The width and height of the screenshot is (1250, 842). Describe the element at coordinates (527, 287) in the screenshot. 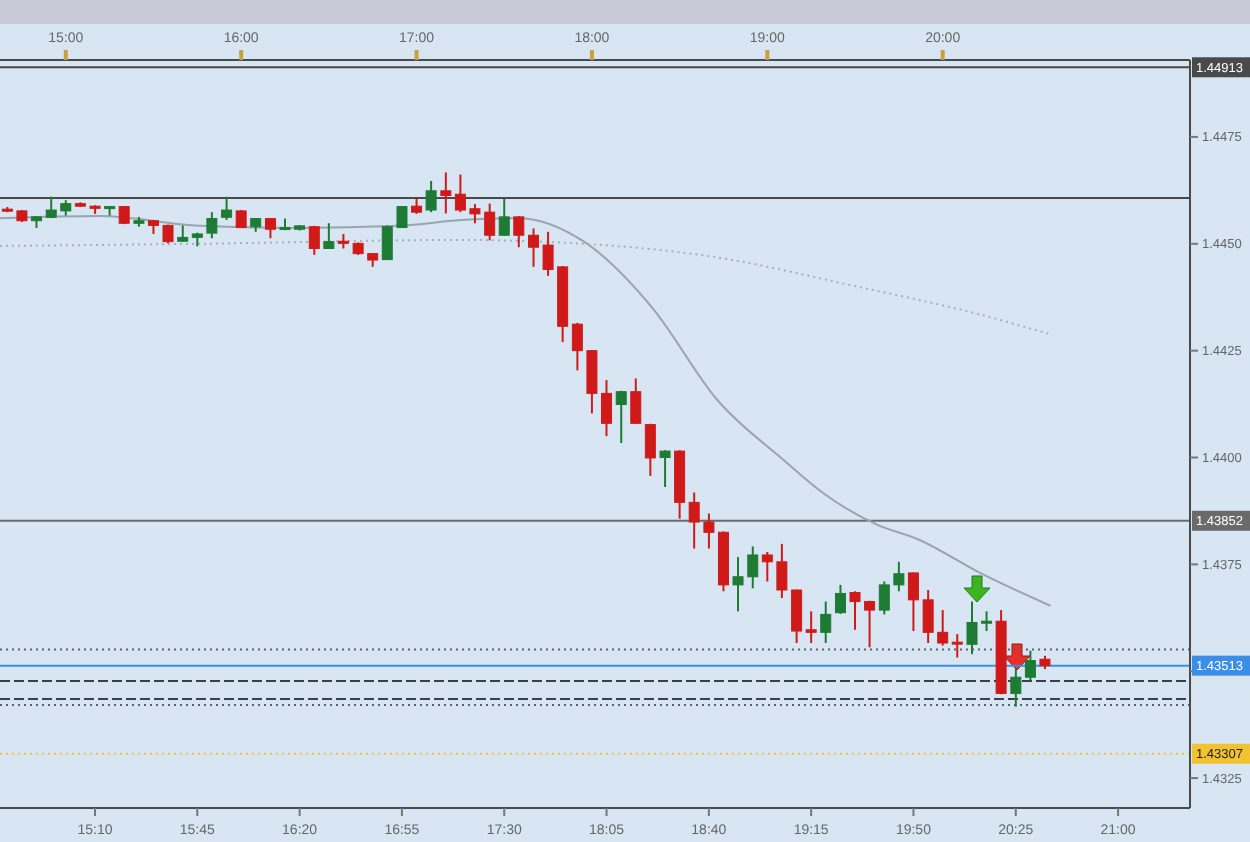

I see `line-series` at that location.